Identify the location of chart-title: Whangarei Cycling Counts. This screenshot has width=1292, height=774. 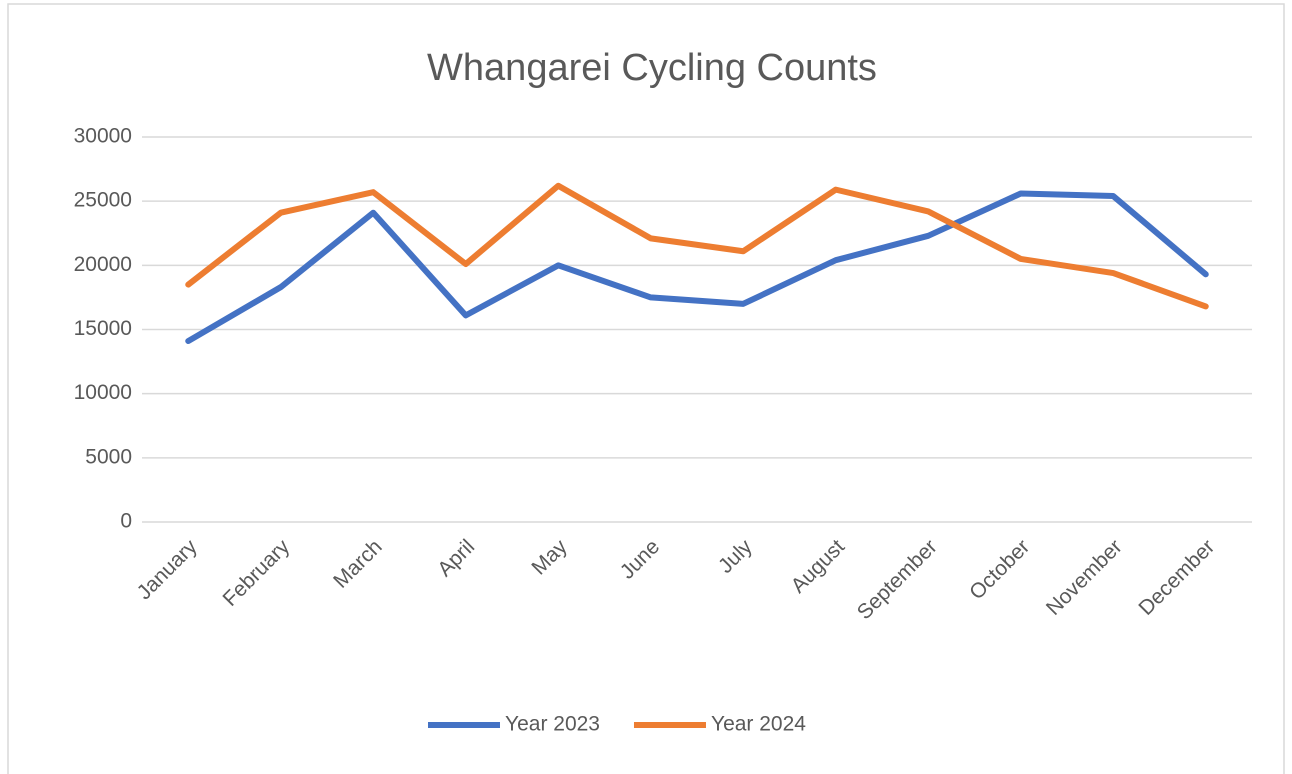
(652, 68).